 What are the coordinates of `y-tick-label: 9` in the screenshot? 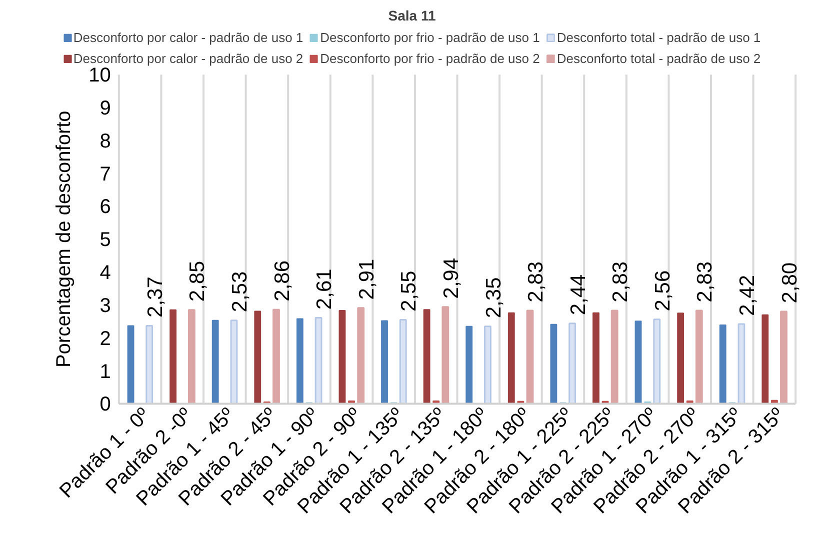 It's located at (105, 108).